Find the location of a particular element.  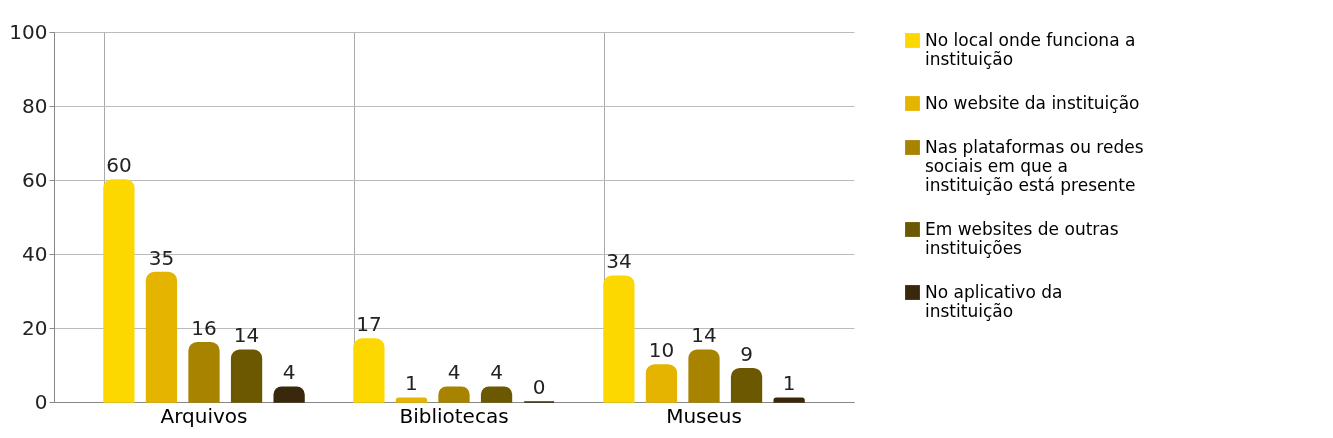

legend-label: Em websites de outras instituições is located at coordinates (1022, 238).